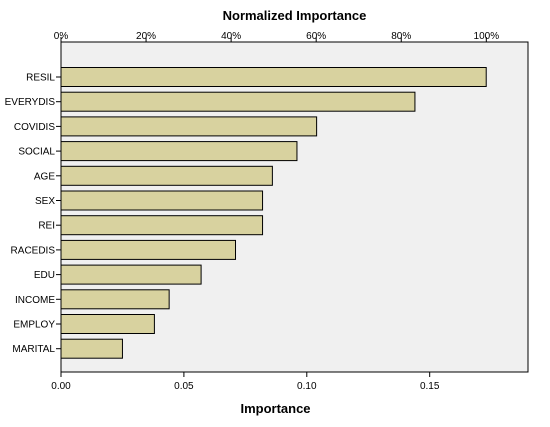 The width and height of the screenshot is (550, 427). What do you see at coordinates (273, 77) in the screenshot?
I see `bar-resil` at bounding box center [273, 77].